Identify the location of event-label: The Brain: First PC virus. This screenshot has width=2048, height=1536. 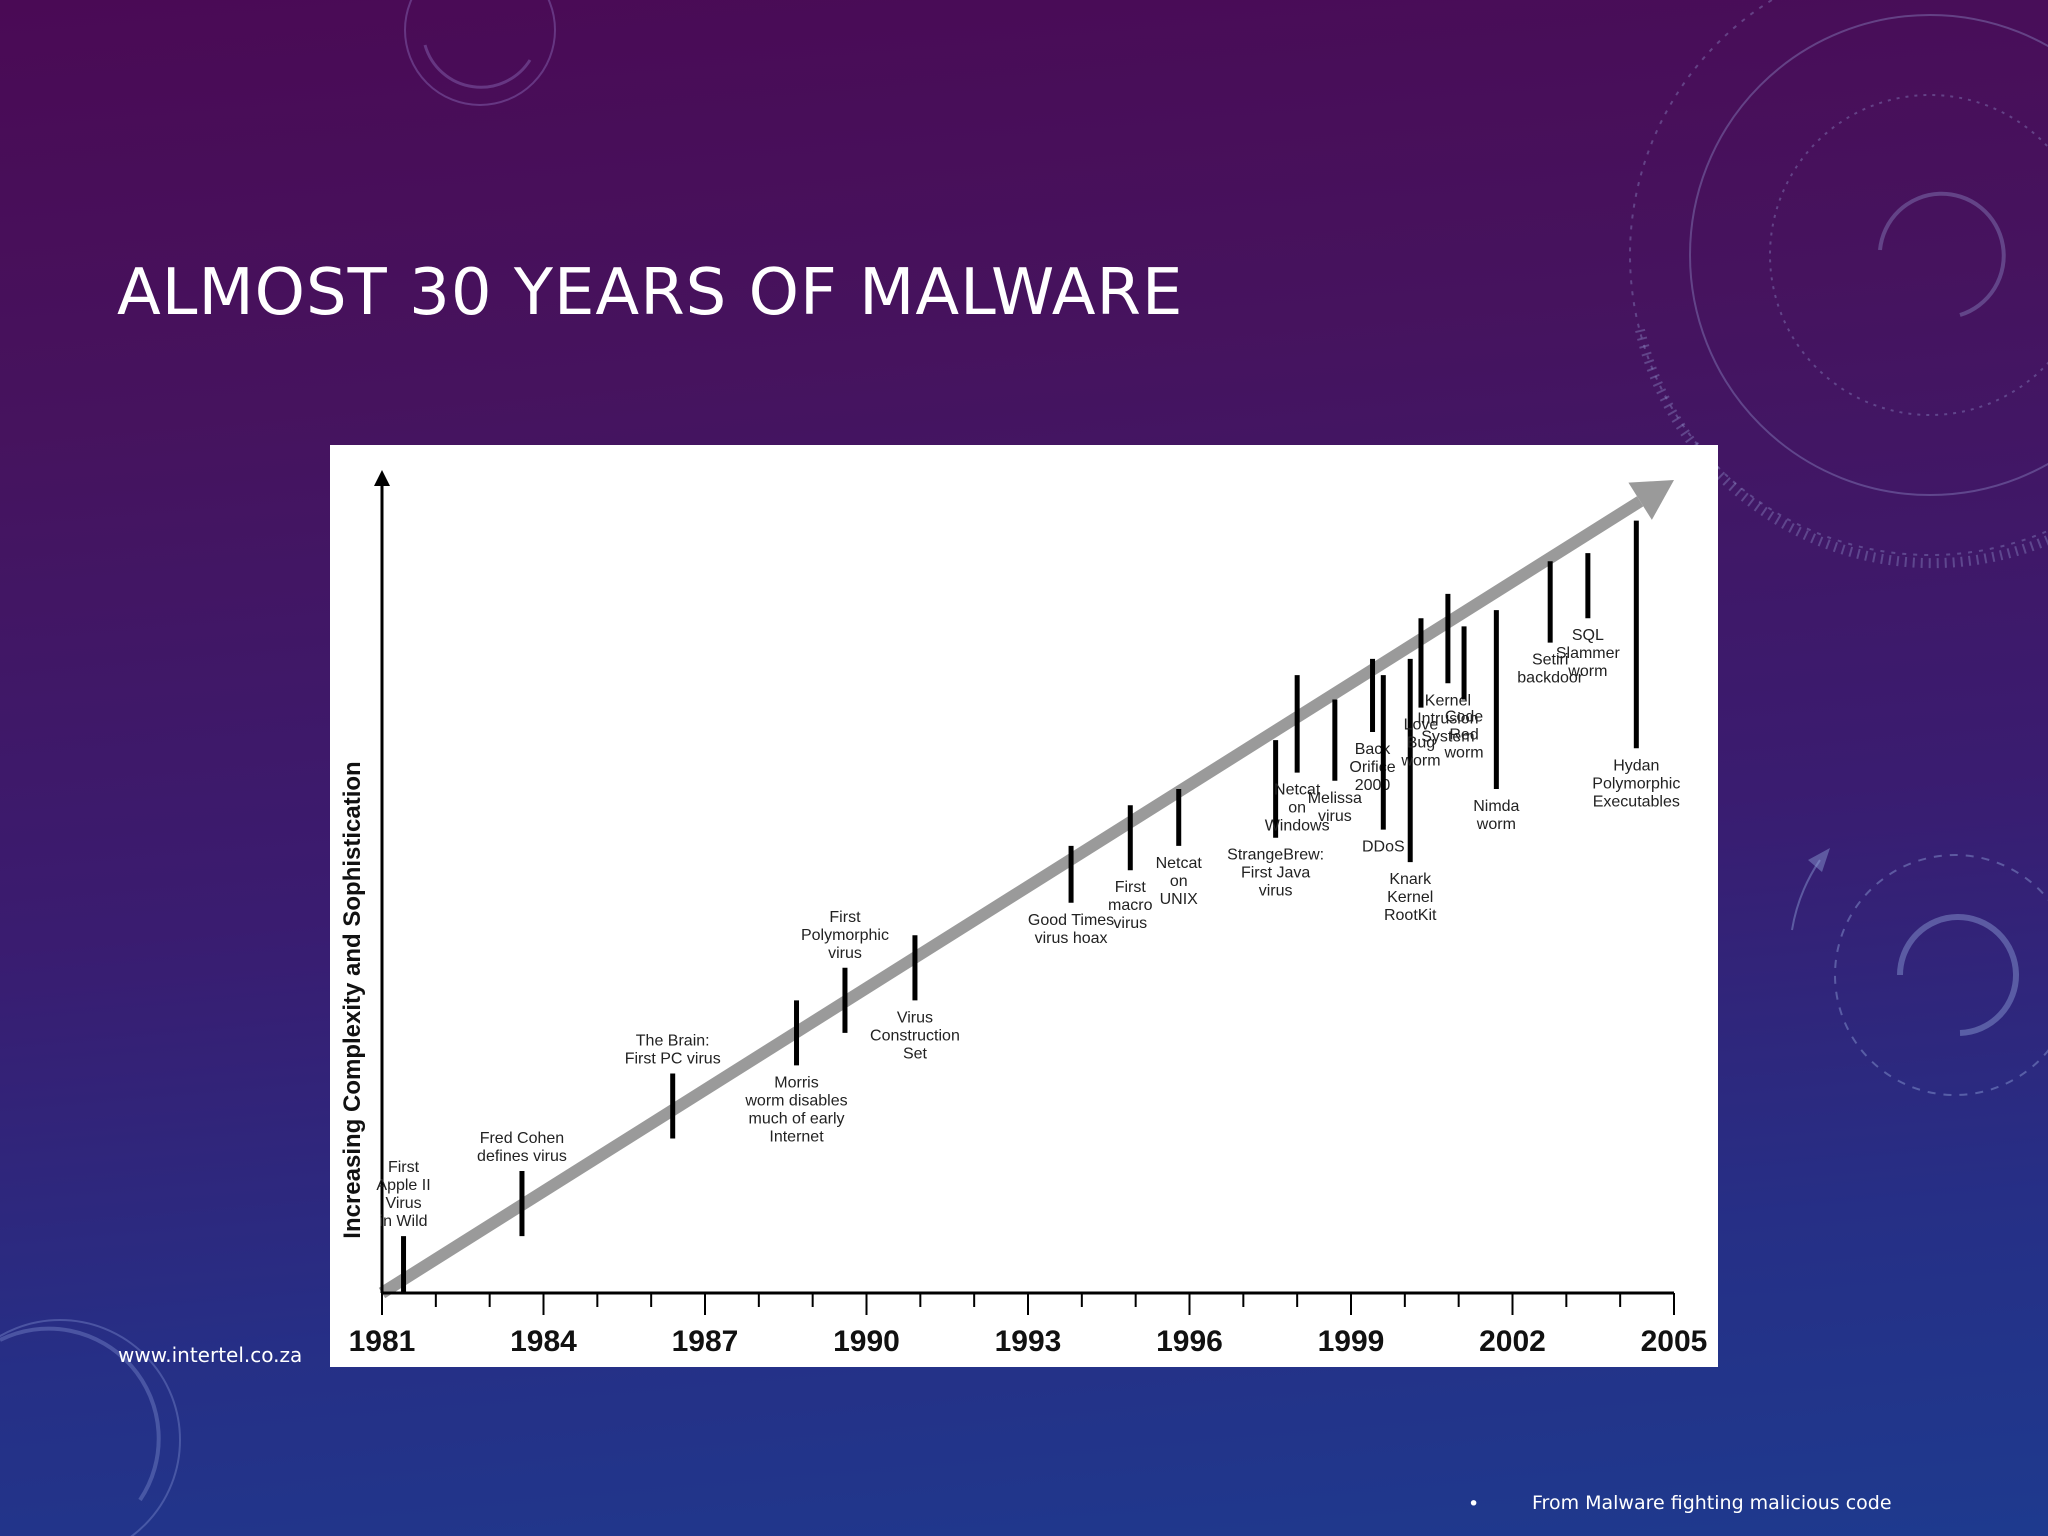
(673, 1049).